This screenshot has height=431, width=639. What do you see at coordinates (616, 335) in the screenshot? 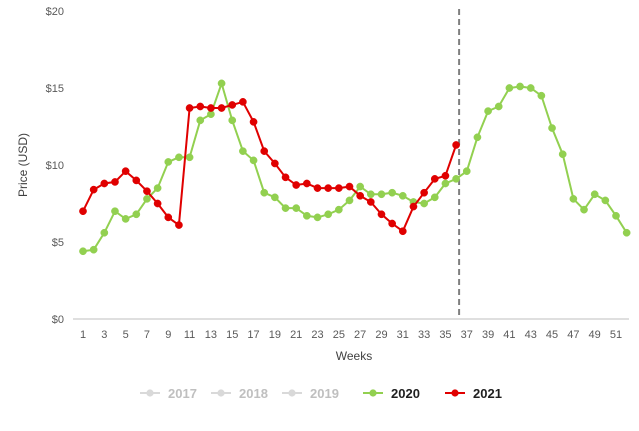
I see `x-tick-label: 51` at bounding box center [616, 335].